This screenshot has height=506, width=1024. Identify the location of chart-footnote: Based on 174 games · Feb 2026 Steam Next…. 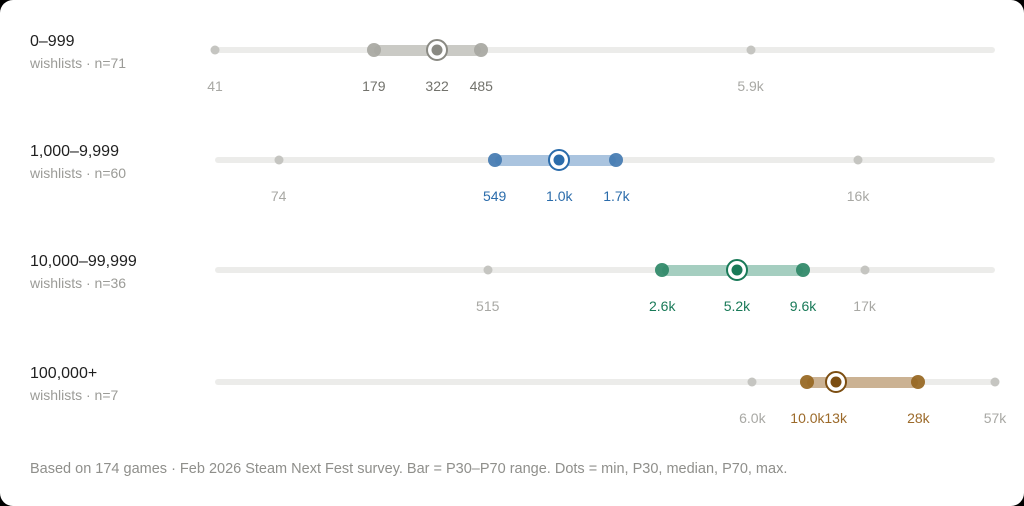
(409, 469).